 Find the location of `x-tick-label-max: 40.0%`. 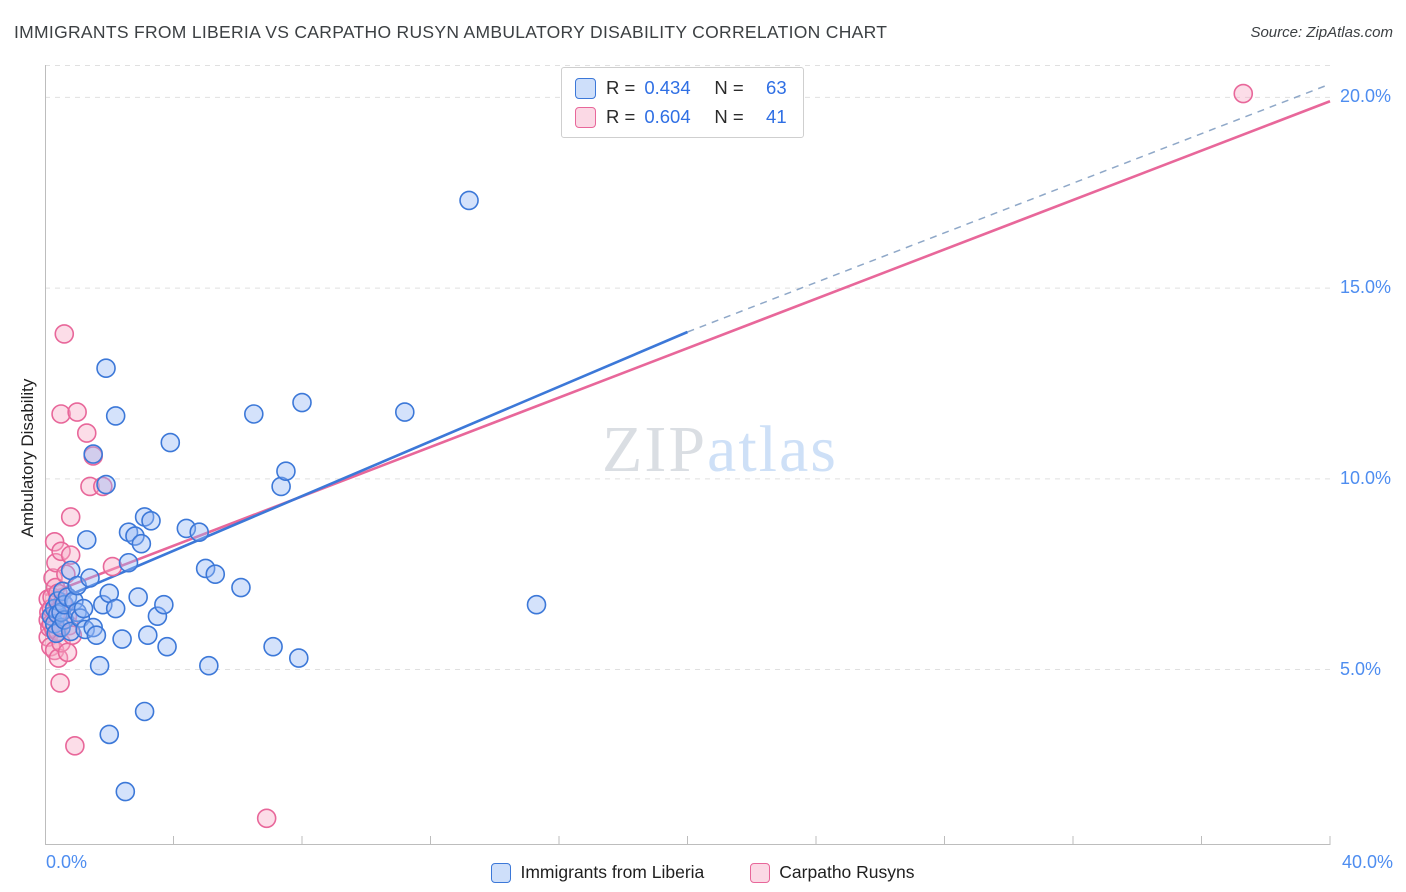

x-tick-label-max: 40.0% is located at coordinates (1367, 862).